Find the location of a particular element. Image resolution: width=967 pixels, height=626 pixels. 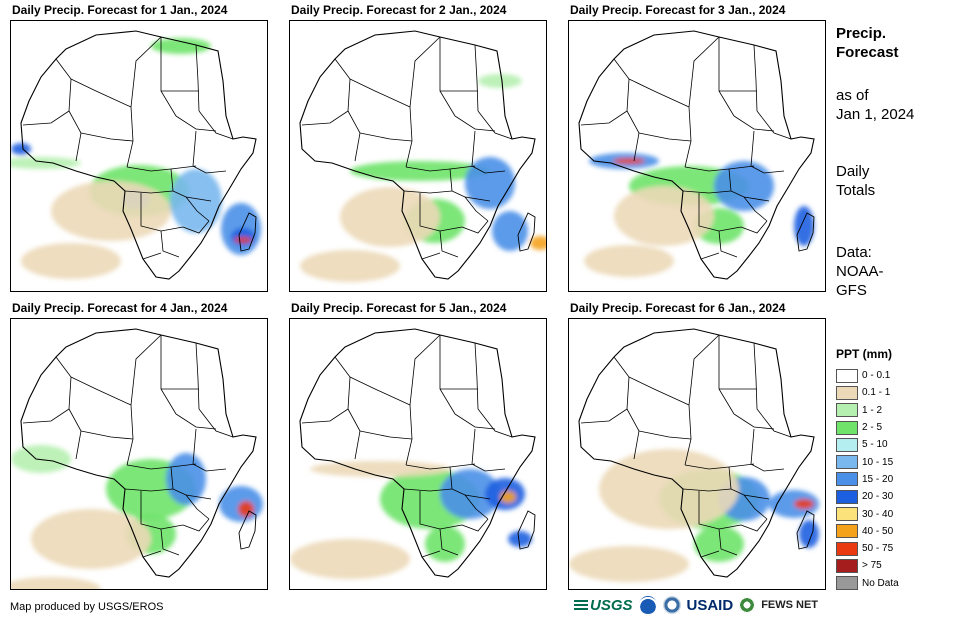

fews-net-logo: FEWS NET is located at coordinates (789, 605).